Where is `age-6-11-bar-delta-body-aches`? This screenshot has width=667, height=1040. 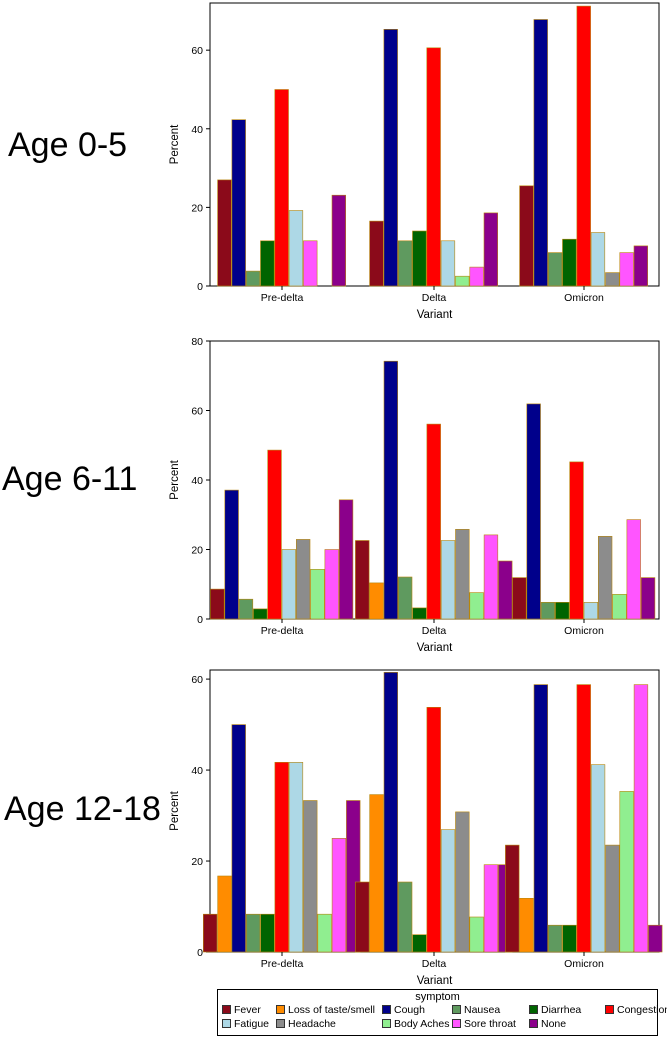
age-6-11-bar-delta-body-aches is located at coordinates (476, 606).